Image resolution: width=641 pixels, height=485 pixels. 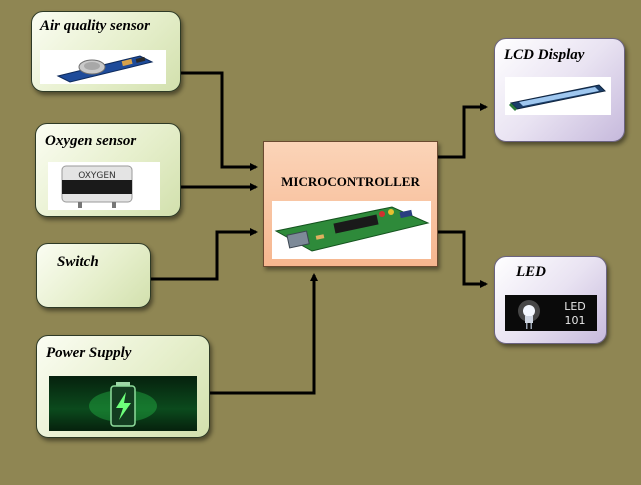 What do you see at coordinates (463, 259) in the screenshot?
I see `wire-mcu-to-led` at bounding box center [463, 259].